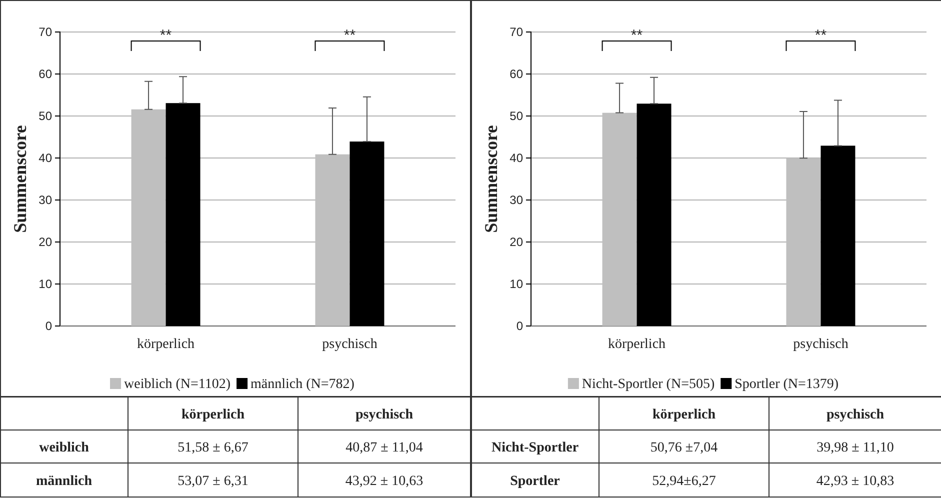  Describe the element at coordinates (64, 448) in the screenshot. I see `text: weiblich` at that location.